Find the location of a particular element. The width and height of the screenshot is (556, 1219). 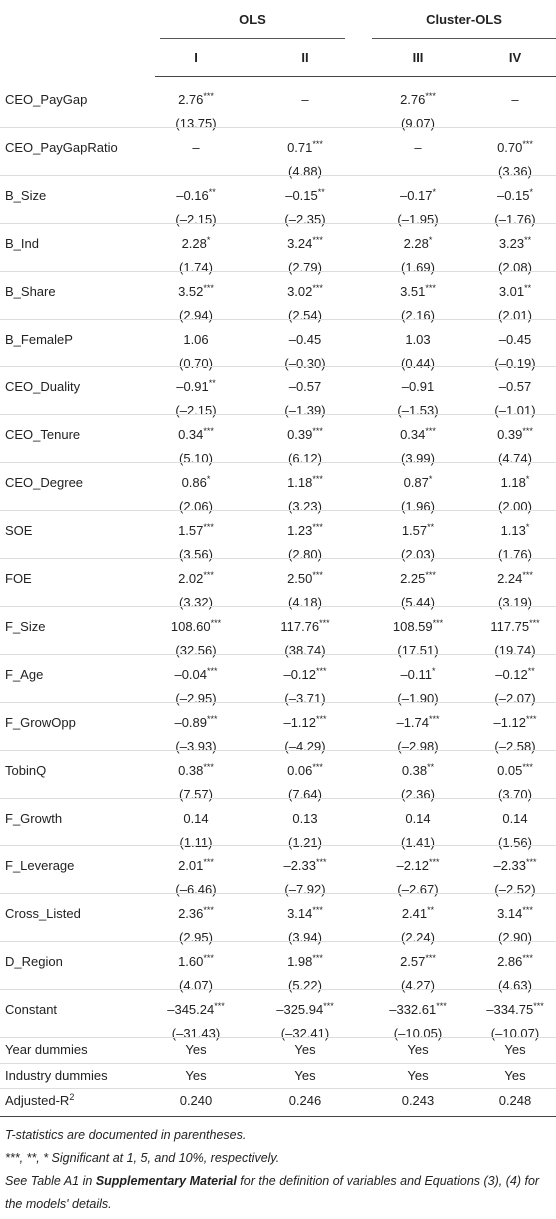

coefficient: 2.57*** is located at coordinates (418, 962).